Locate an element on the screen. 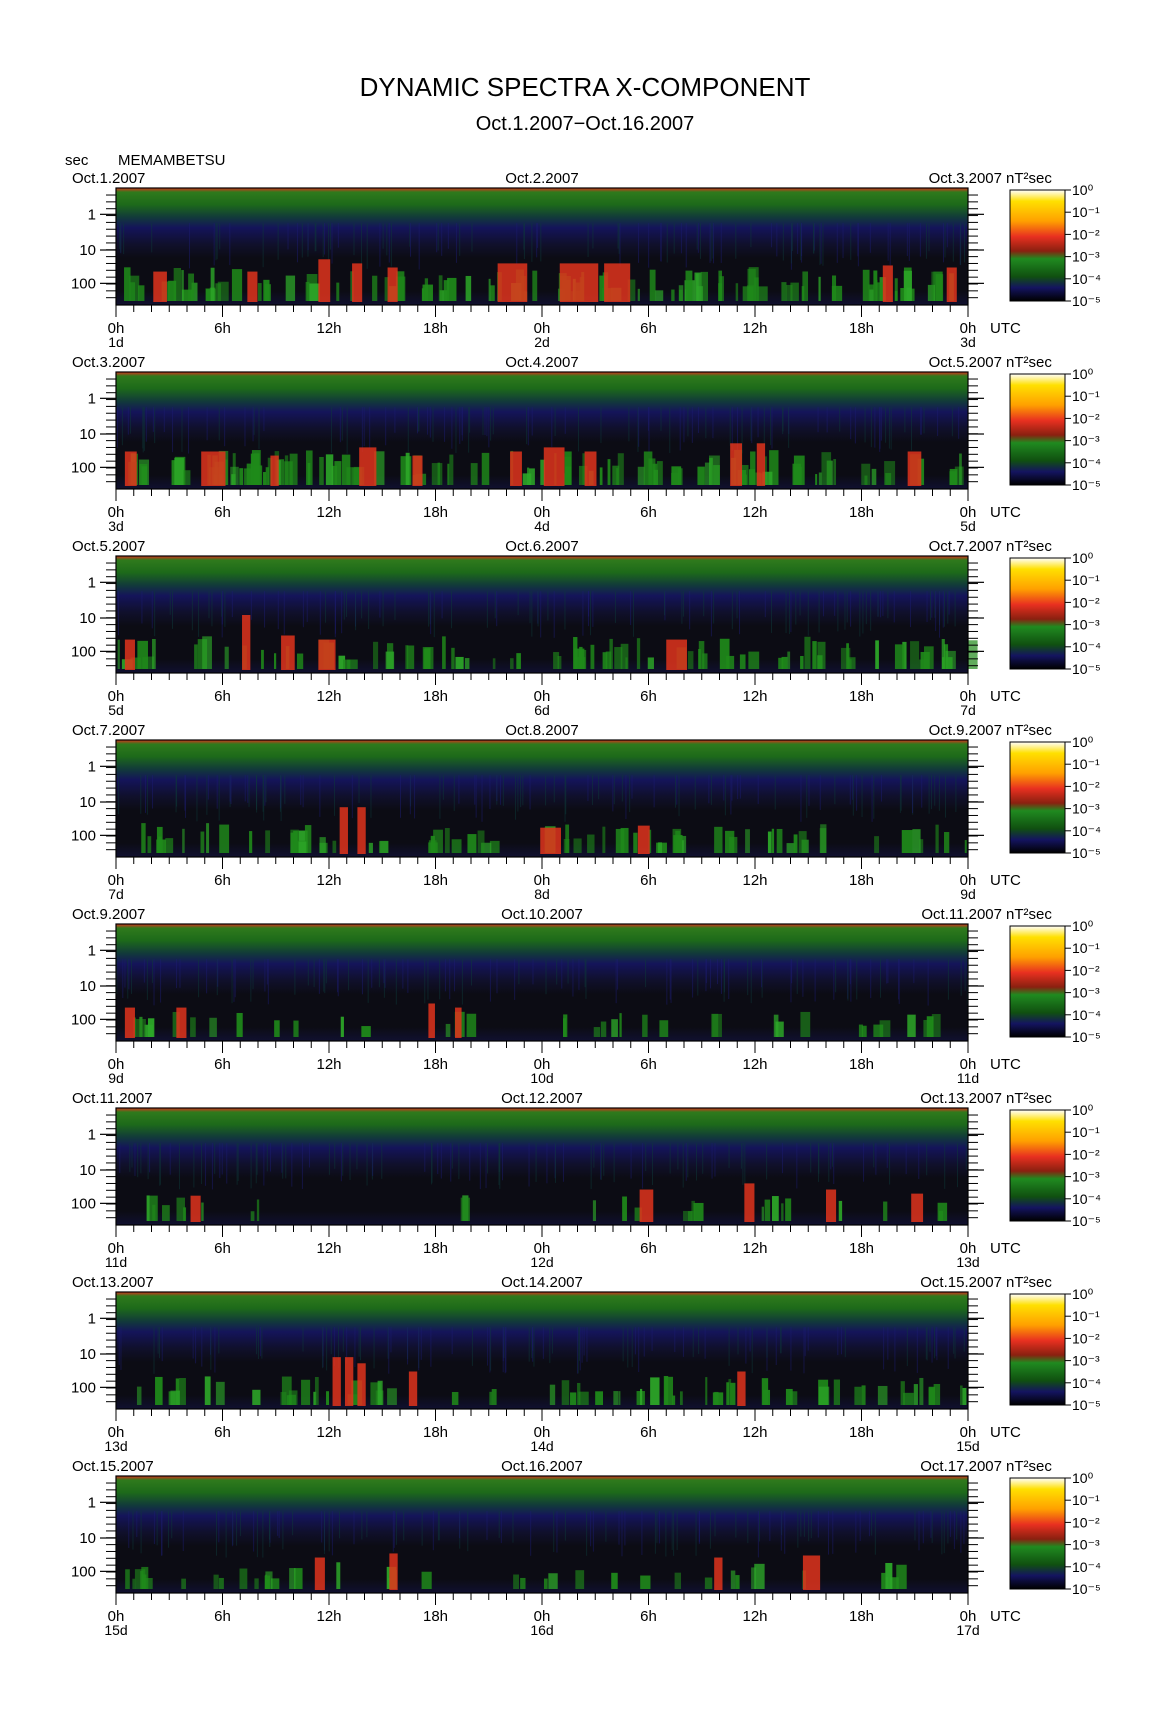  day-label-right: 13d is located at coordinates (967, 1262).